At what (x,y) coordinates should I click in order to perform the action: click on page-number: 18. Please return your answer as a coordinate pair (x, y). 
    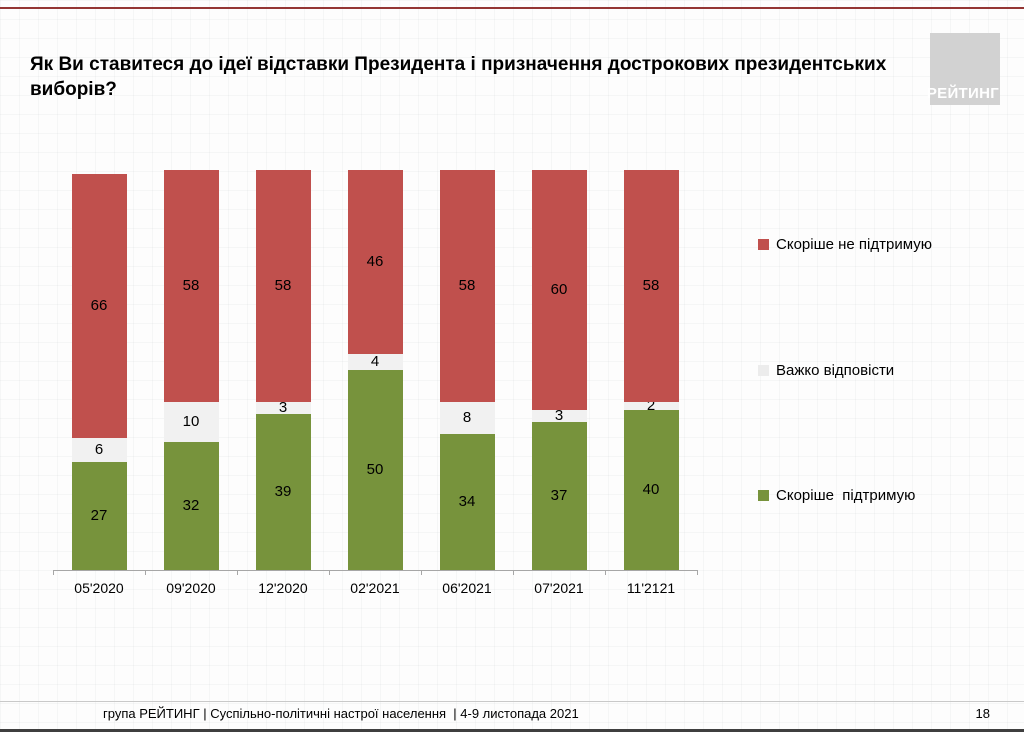
    Looking at the image, I should click on (982, 713).